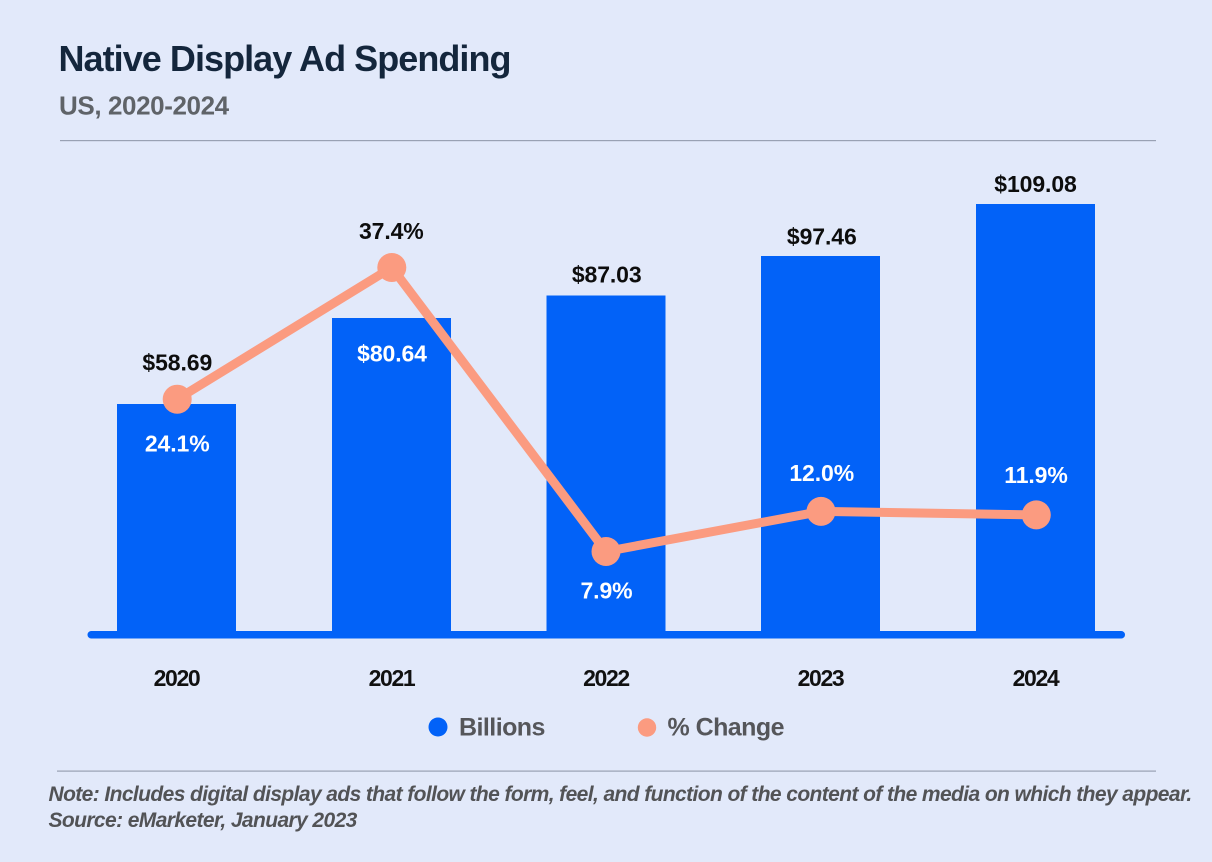 The width and height of the screenshot is (1212, 862). Describe the element at coordinates (502, 728) in the screenshot. I see `svg-text: Billions` at that location.